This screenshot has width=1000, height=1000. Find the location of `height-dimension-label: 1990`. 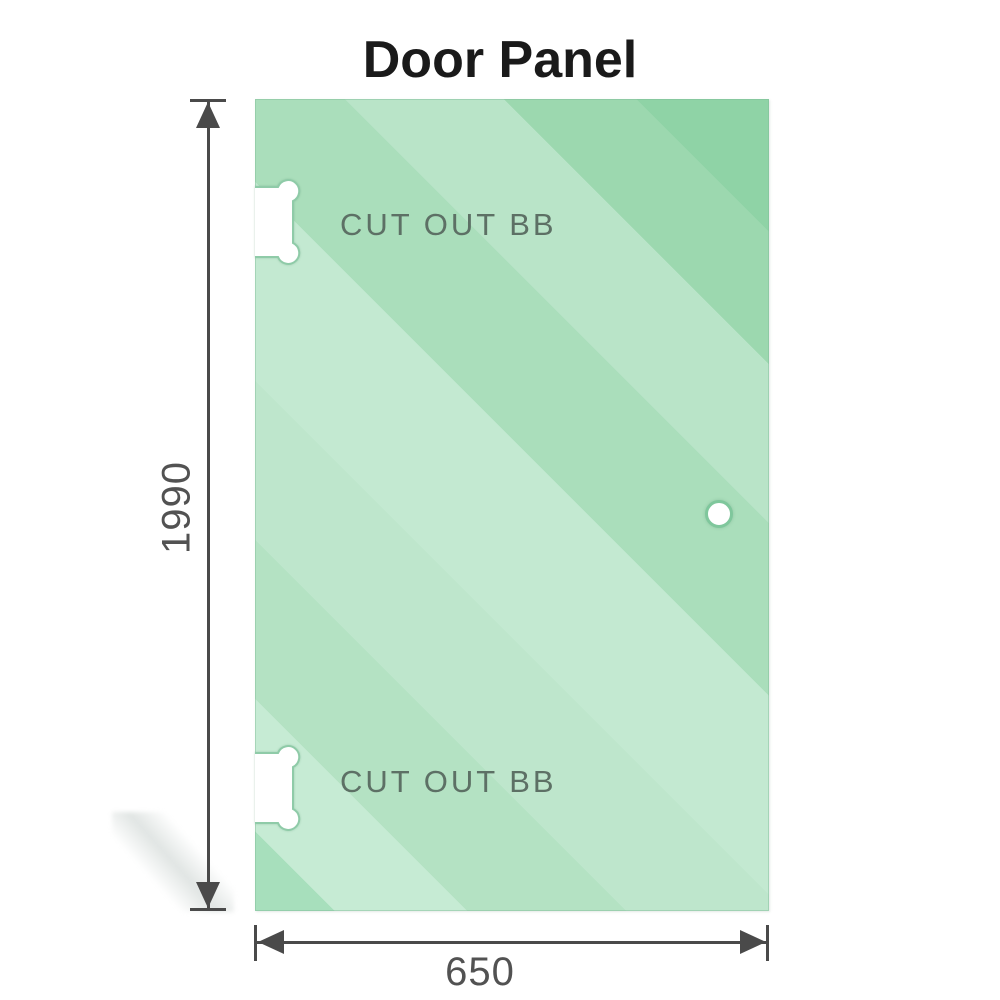

height-dimension-label: 1990 is located at coordinates (176, 507).